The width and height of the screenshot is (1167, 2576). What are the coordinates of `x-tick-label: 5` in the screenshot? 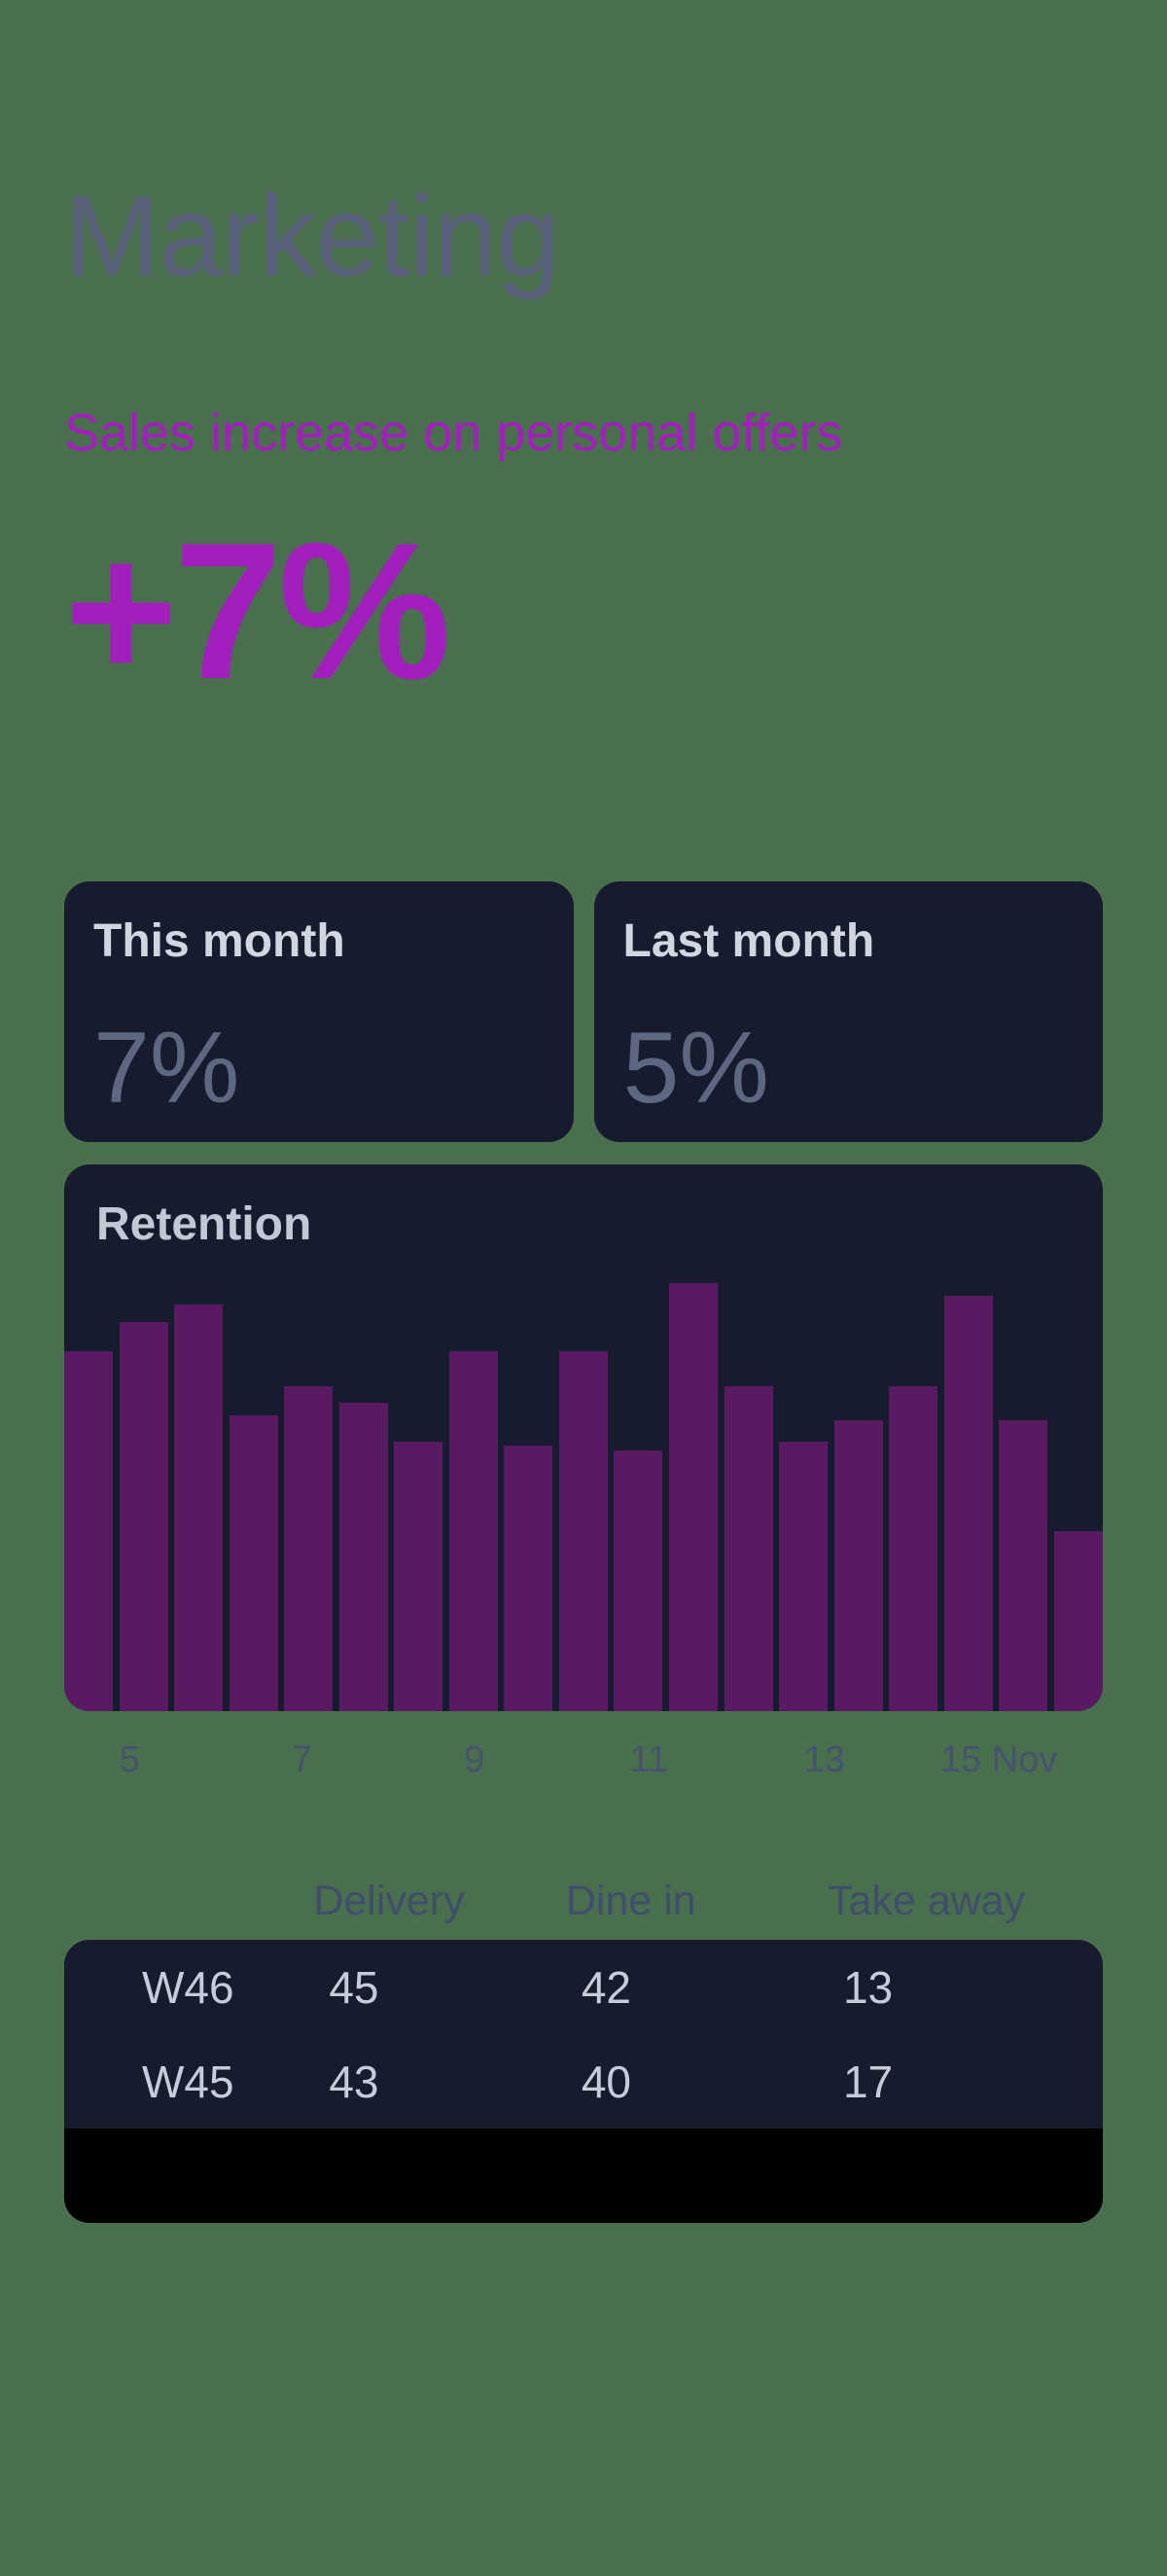 It's located at (129, 1759).